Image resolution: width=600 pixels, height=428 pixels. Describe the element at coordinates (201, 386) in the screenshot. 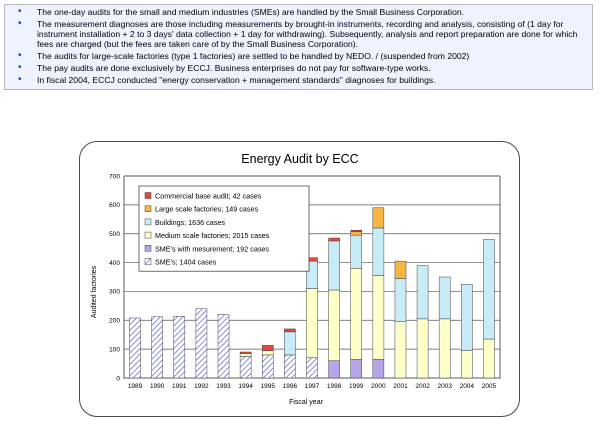

I see `x-tick-label: 1992` at that location.